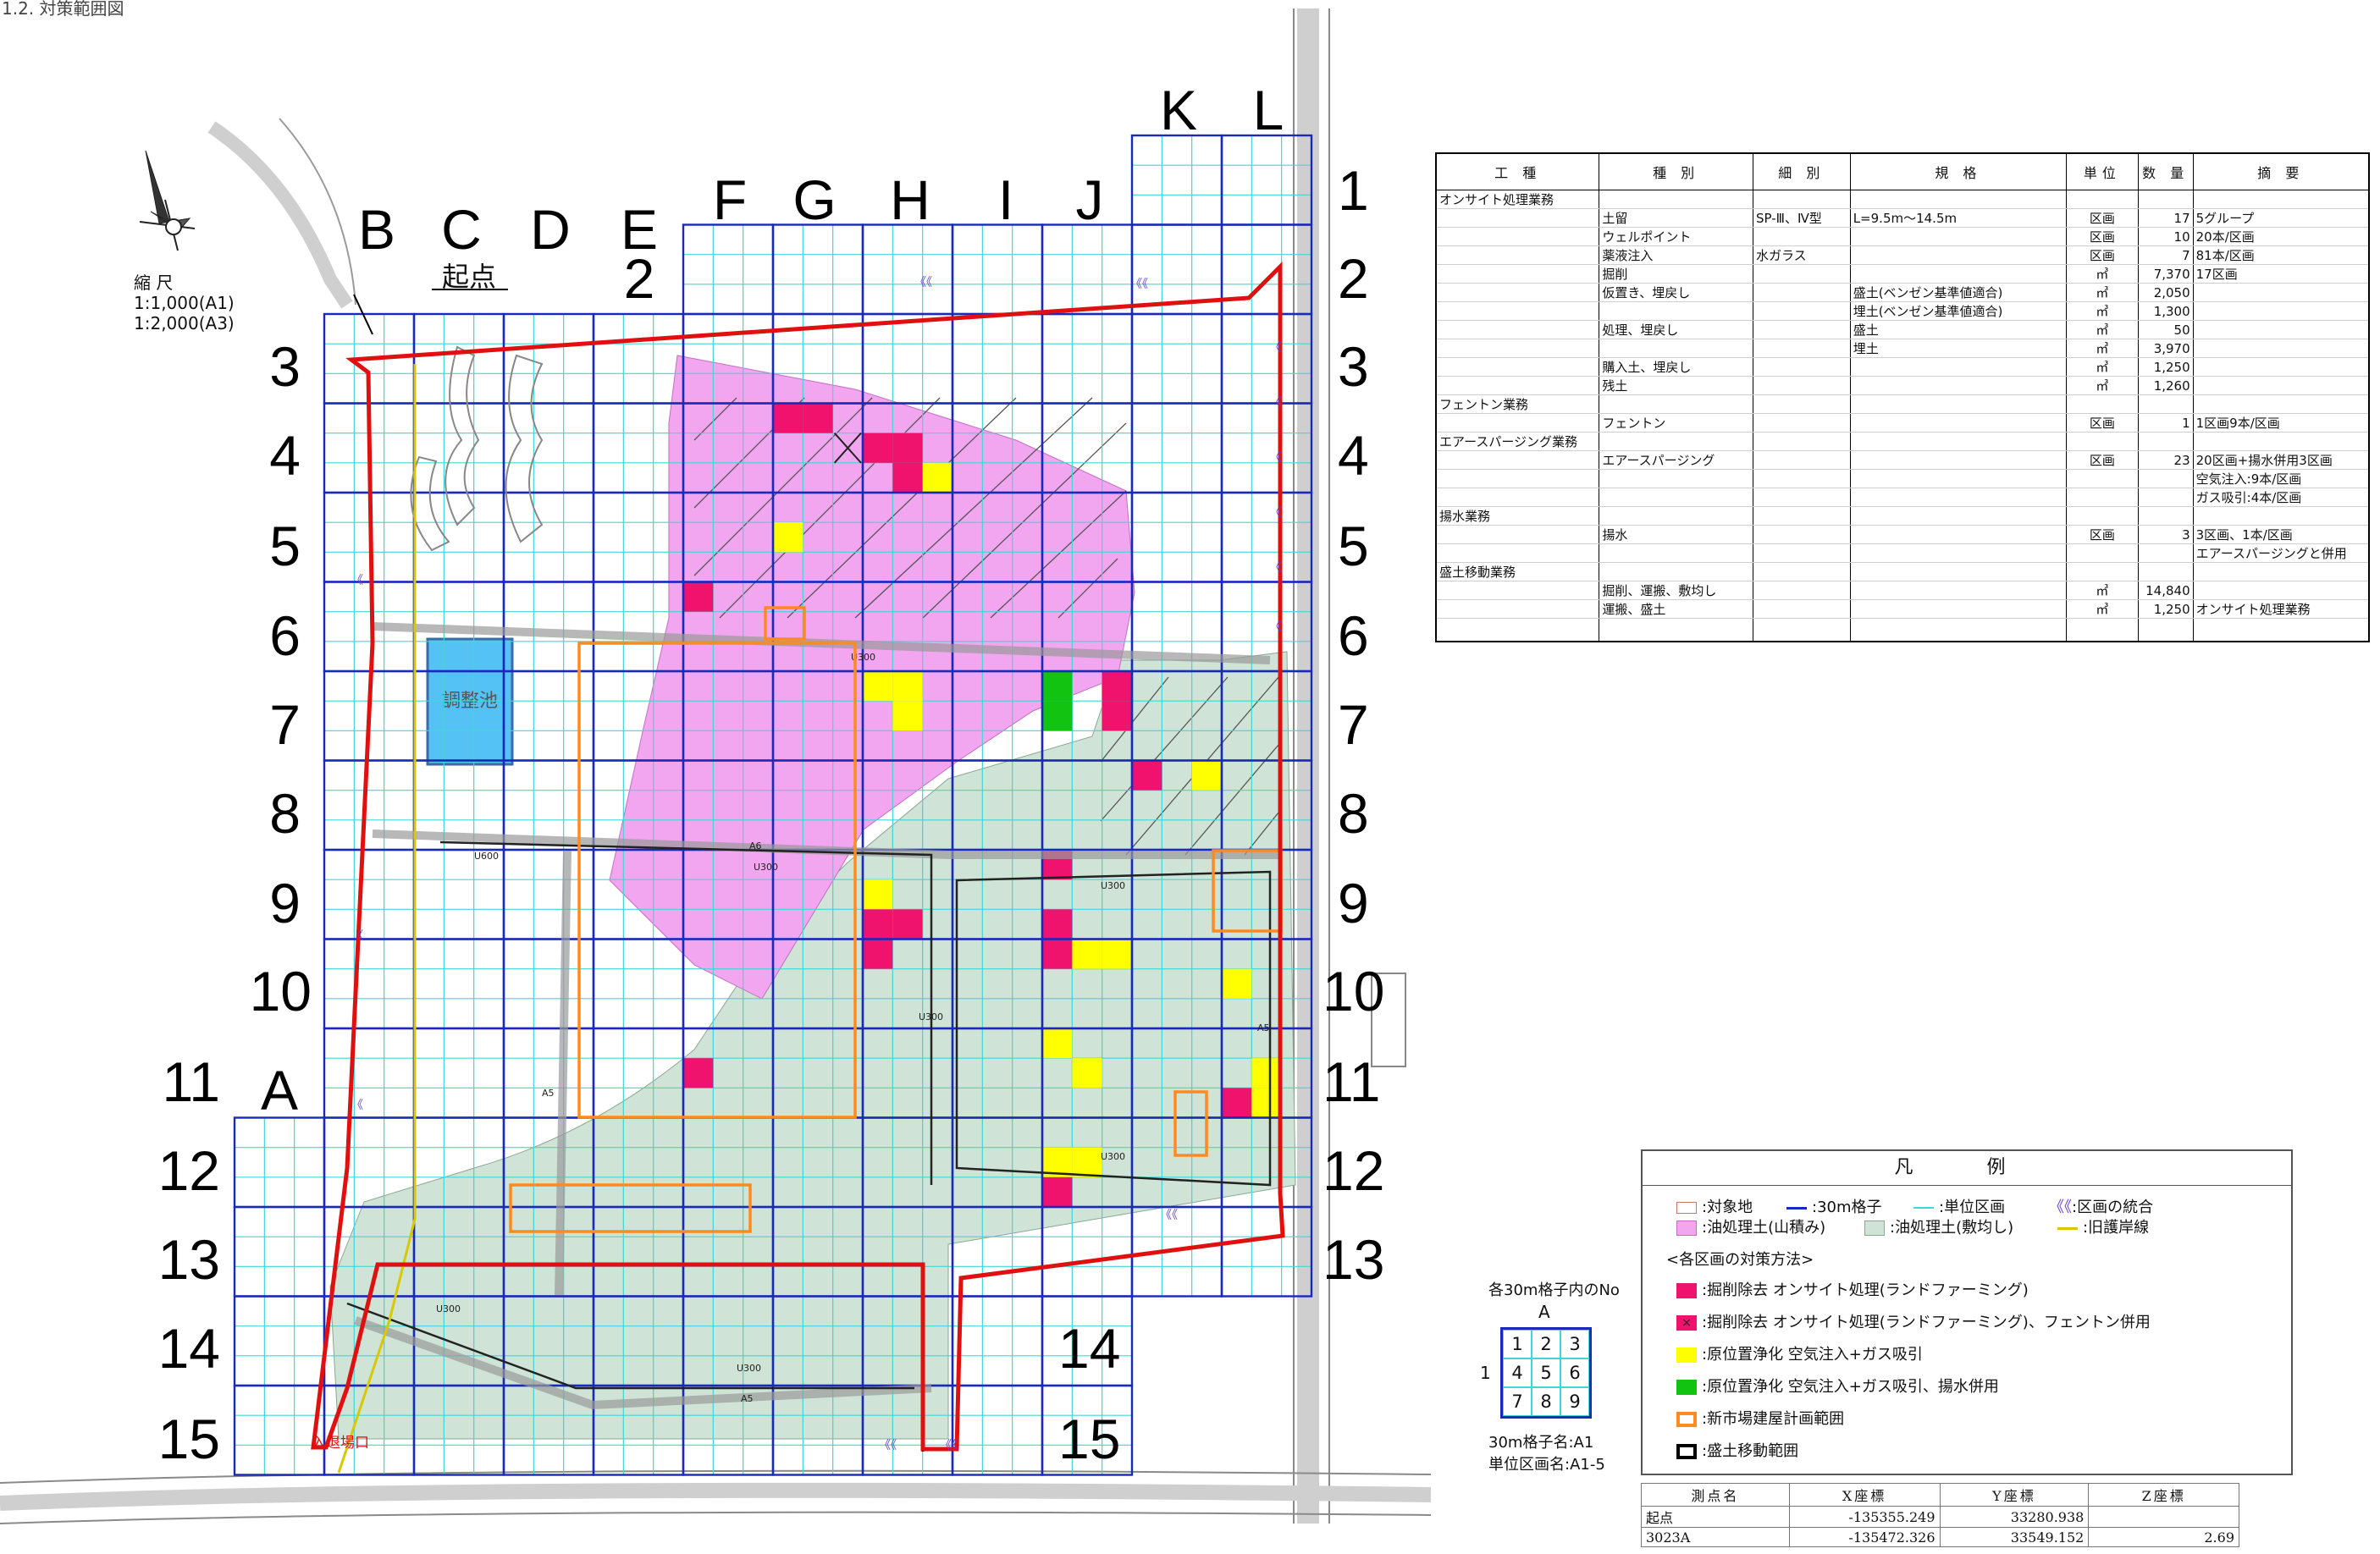 This screenshot has width=2380, height=1554. I want to click on table-cell: L=9.5m～14.5m, so click(1958, 218).